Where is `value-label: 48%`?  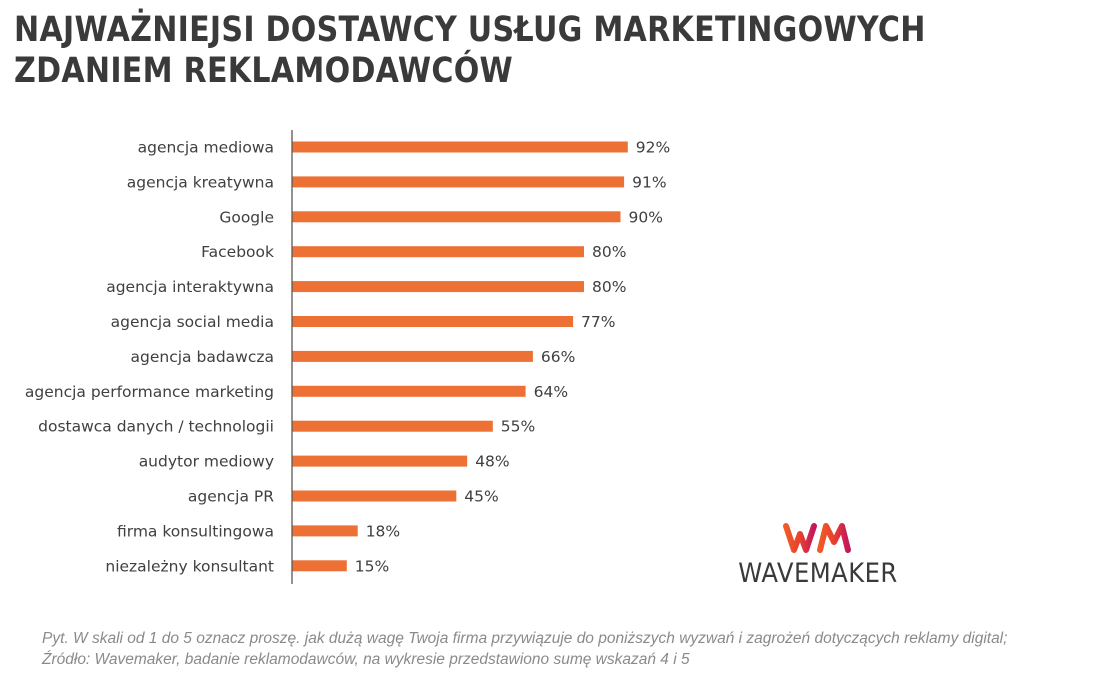
value-label: 48% is located at coordinates (492, 462).